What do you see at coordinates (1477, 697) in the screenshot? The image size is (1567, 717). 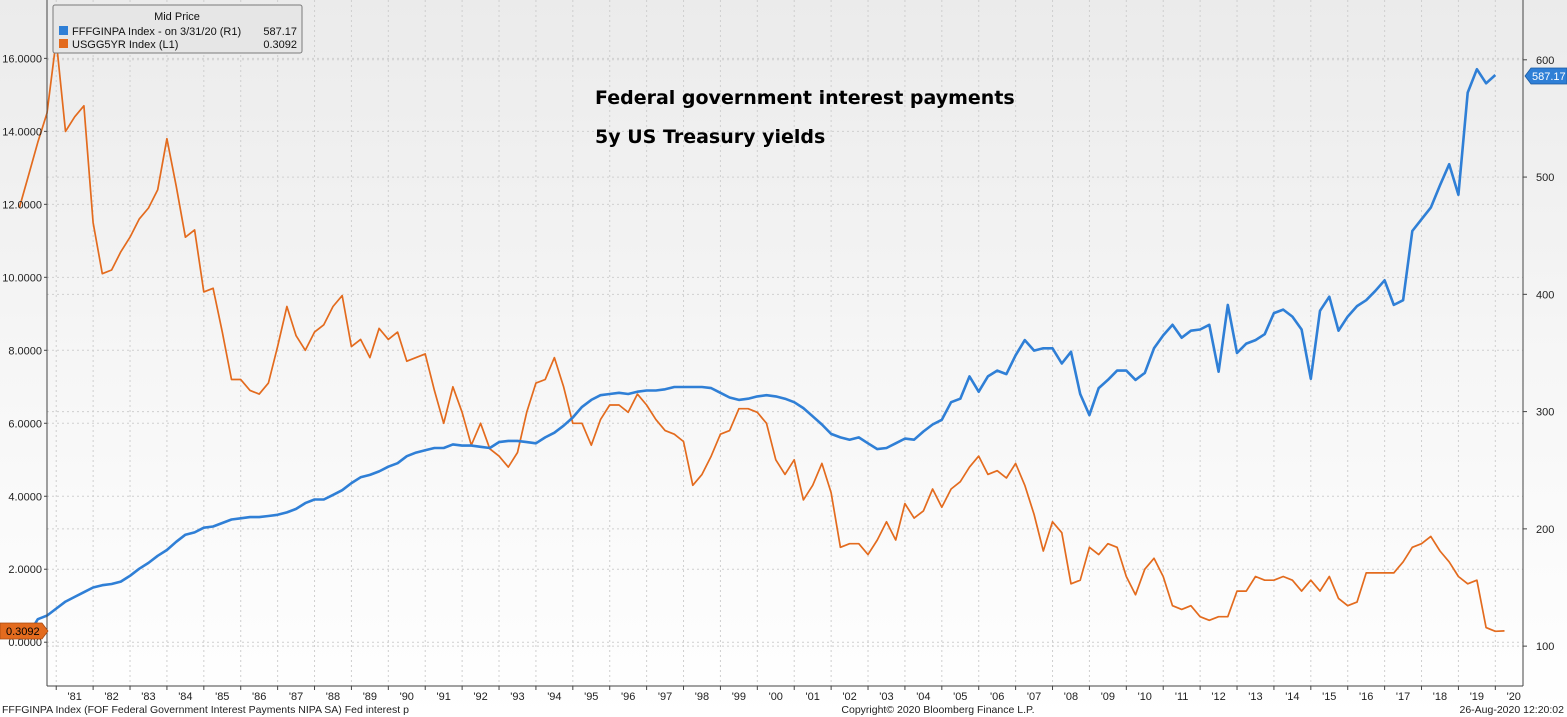 I see `x-tick-label: '19` at bounding box center [1477, 697].